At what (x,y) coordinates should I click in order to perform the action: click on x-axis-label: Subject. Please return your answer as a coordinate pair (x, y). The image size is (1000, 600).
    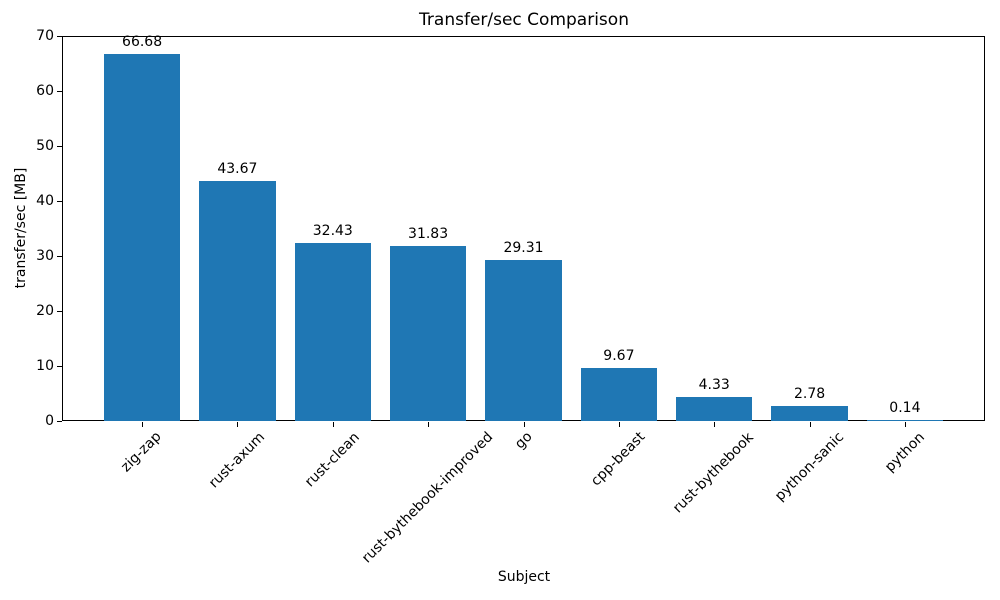
    Looking at the image, I should click on (524, 577).